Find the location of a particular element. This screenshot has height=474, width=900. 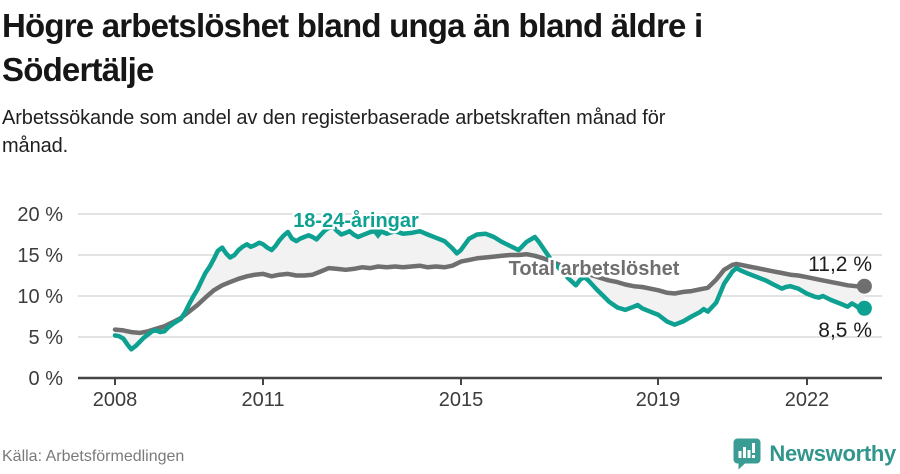

y-tick-label-20: 20 % is located at coordinates (40, 215).